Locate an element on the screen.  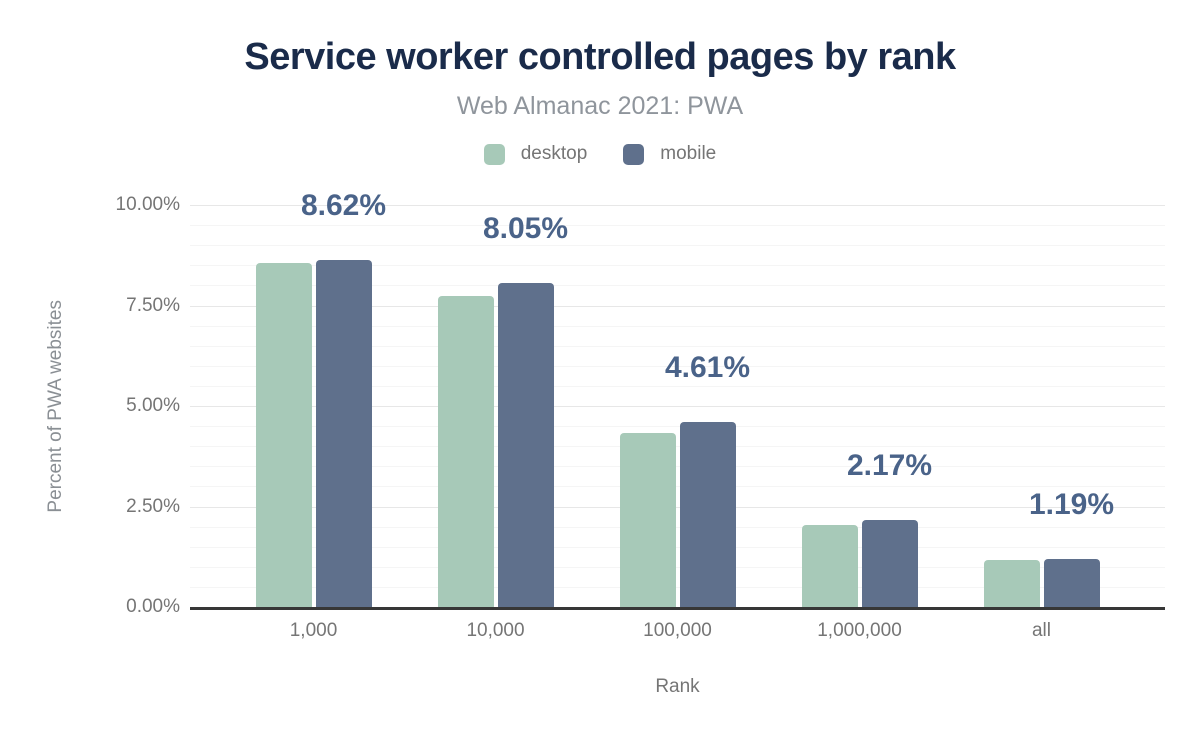
x-tick-label: 100,000 is located at coordinates (677, 630).